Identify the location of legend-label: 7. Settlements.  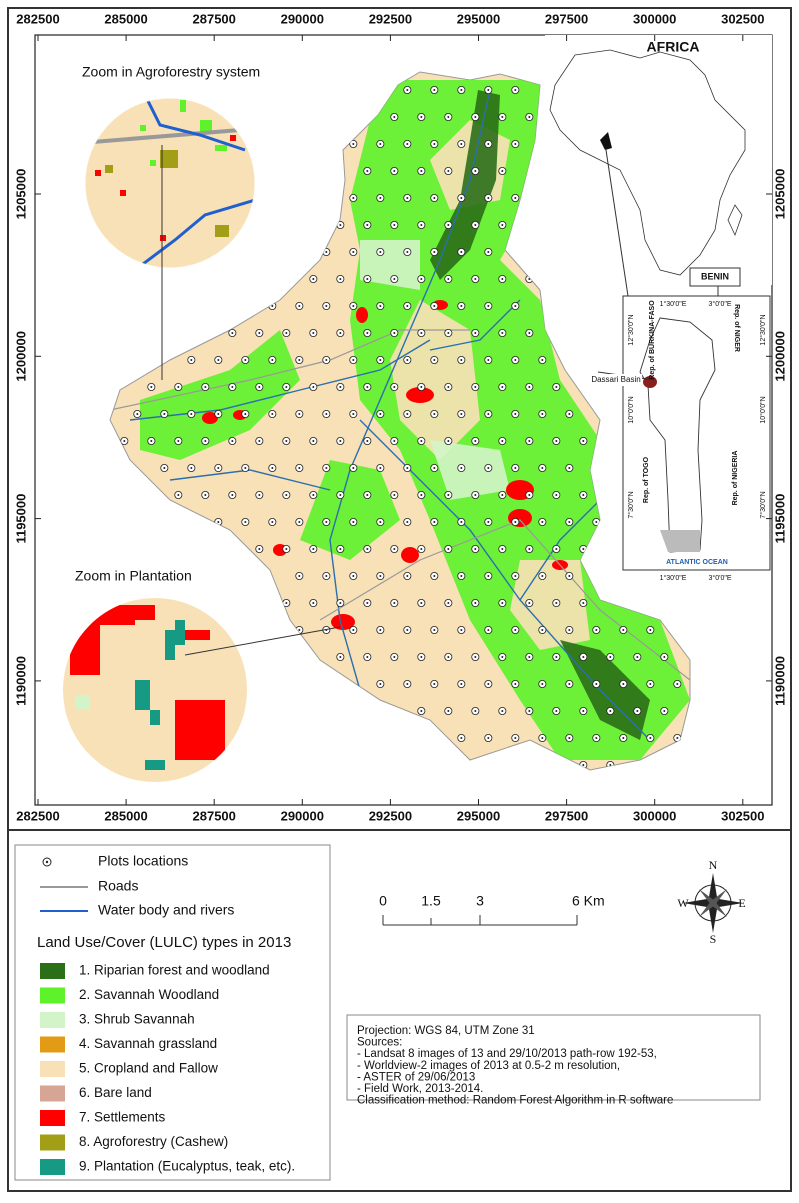
(122, 1117).